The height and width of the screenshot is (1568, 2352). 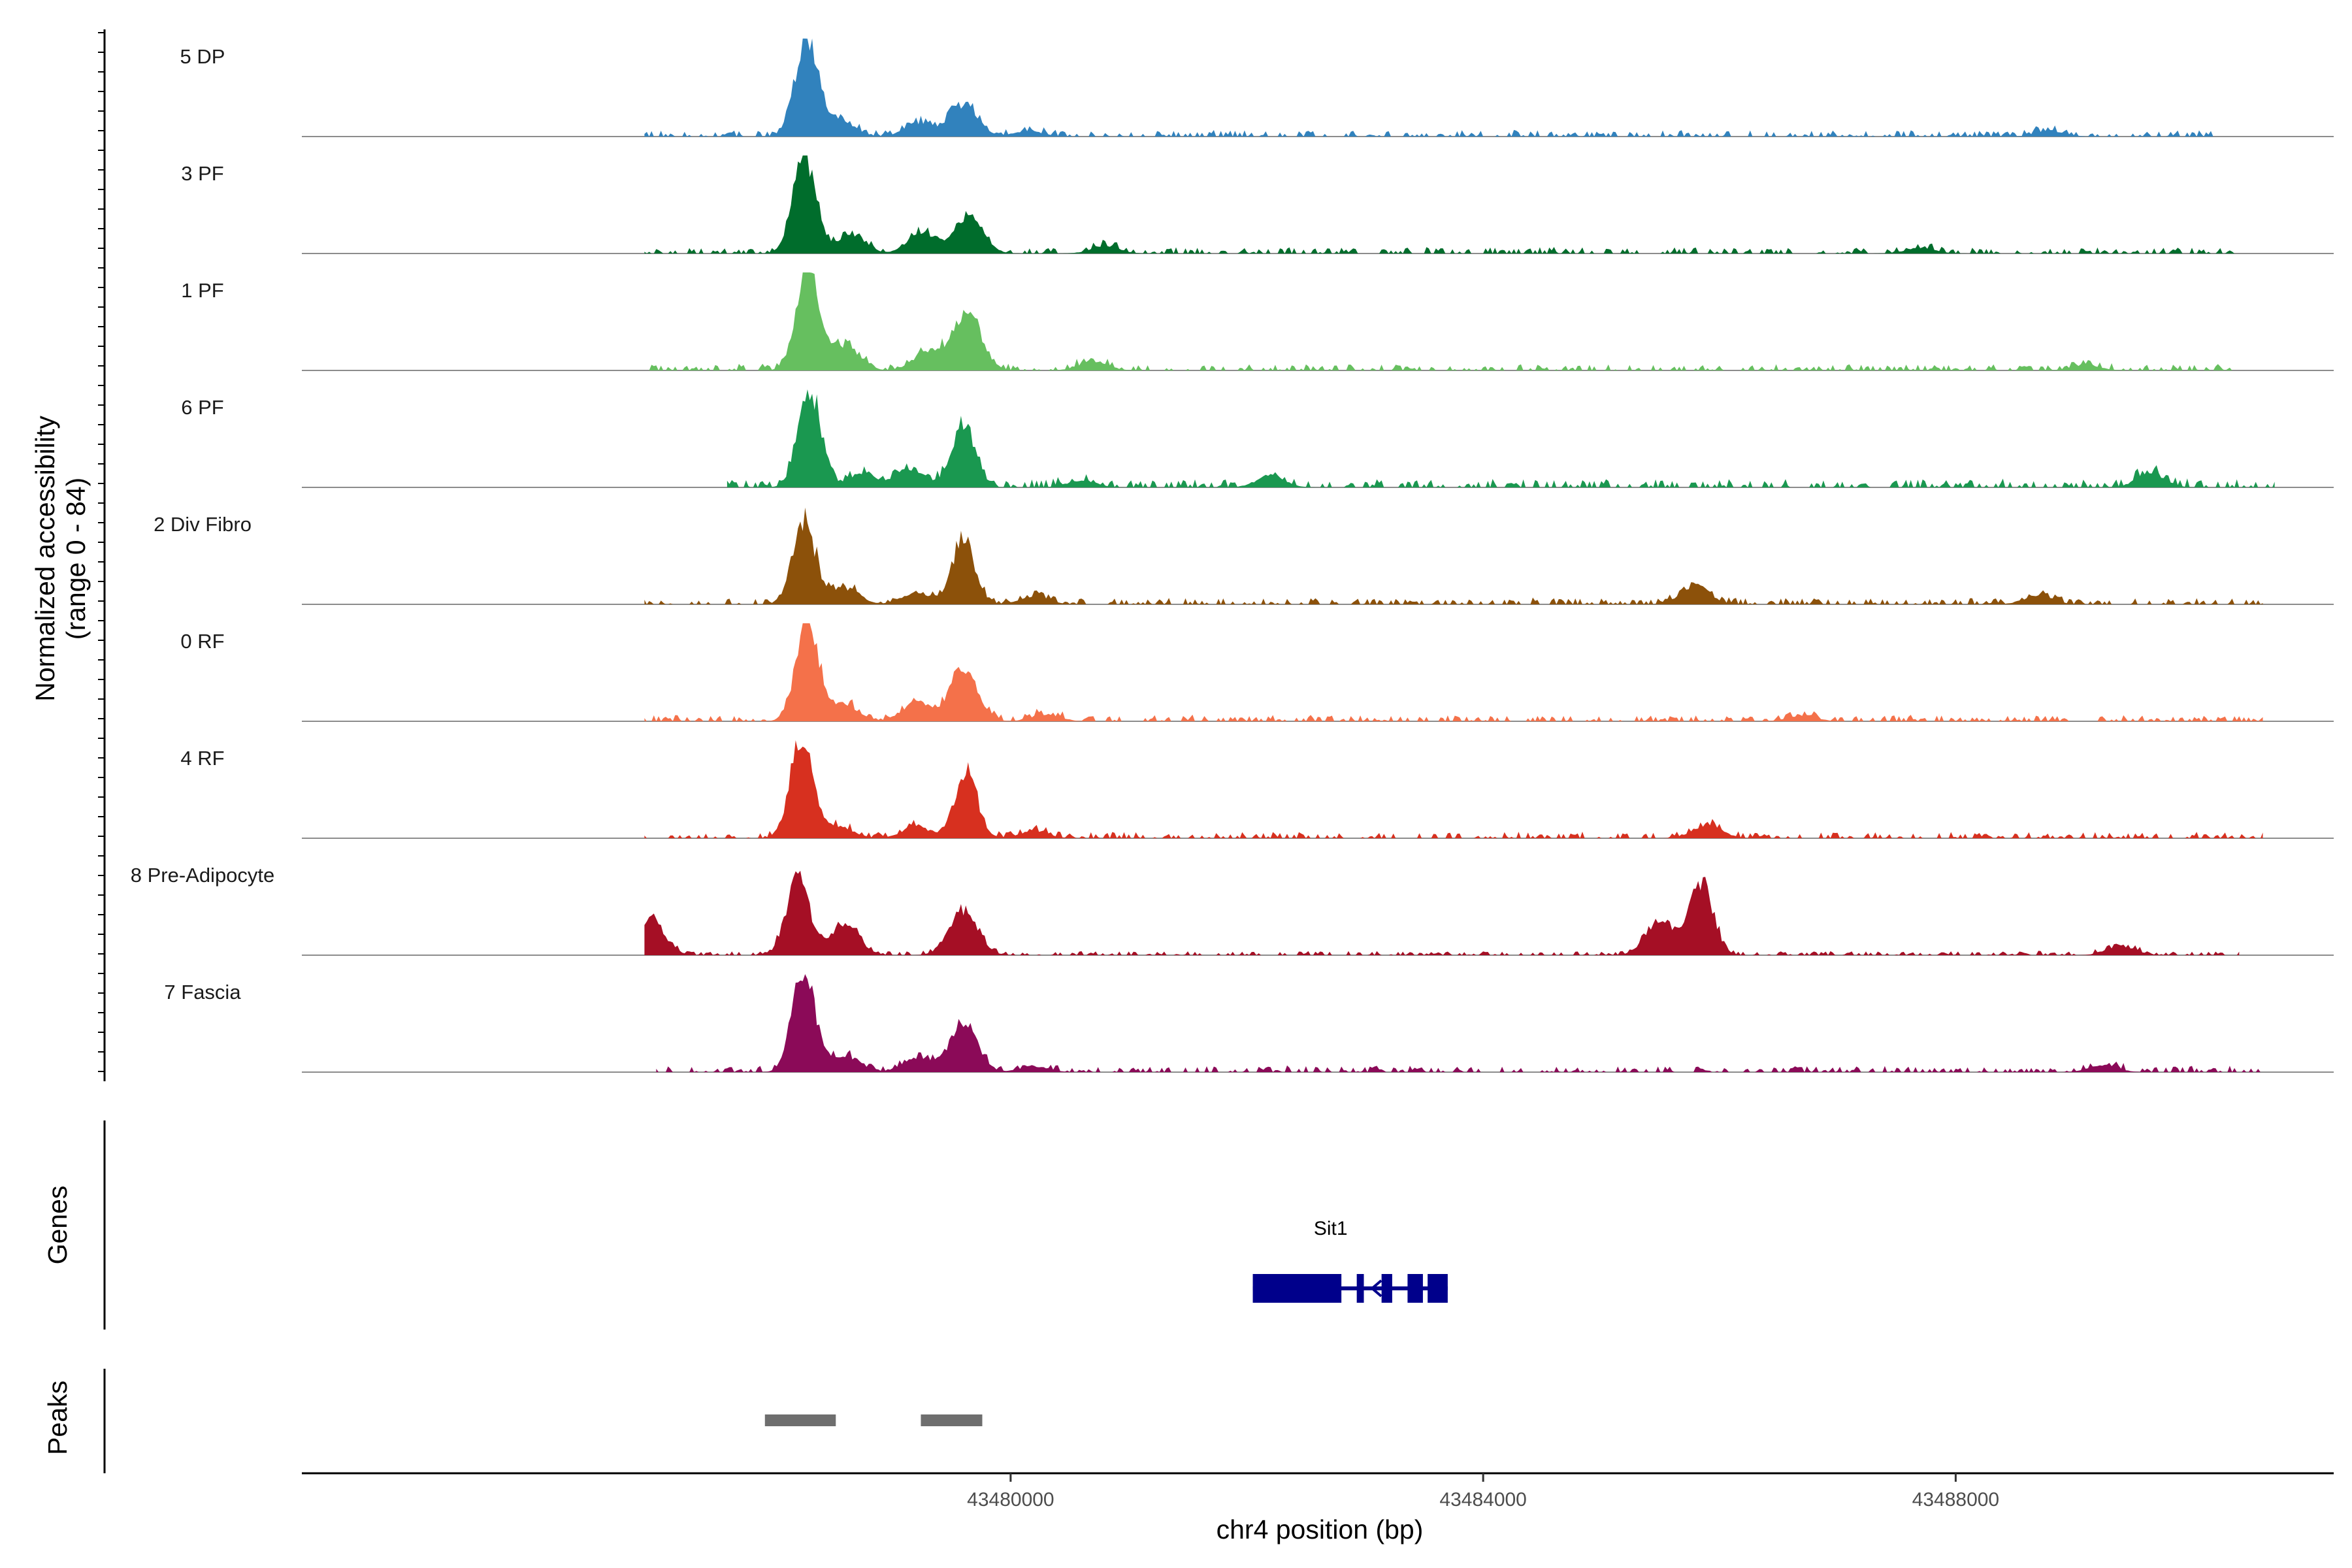 I want to click on track-label: 8 Pre-Adipocyte, so click(x=203, y=875).